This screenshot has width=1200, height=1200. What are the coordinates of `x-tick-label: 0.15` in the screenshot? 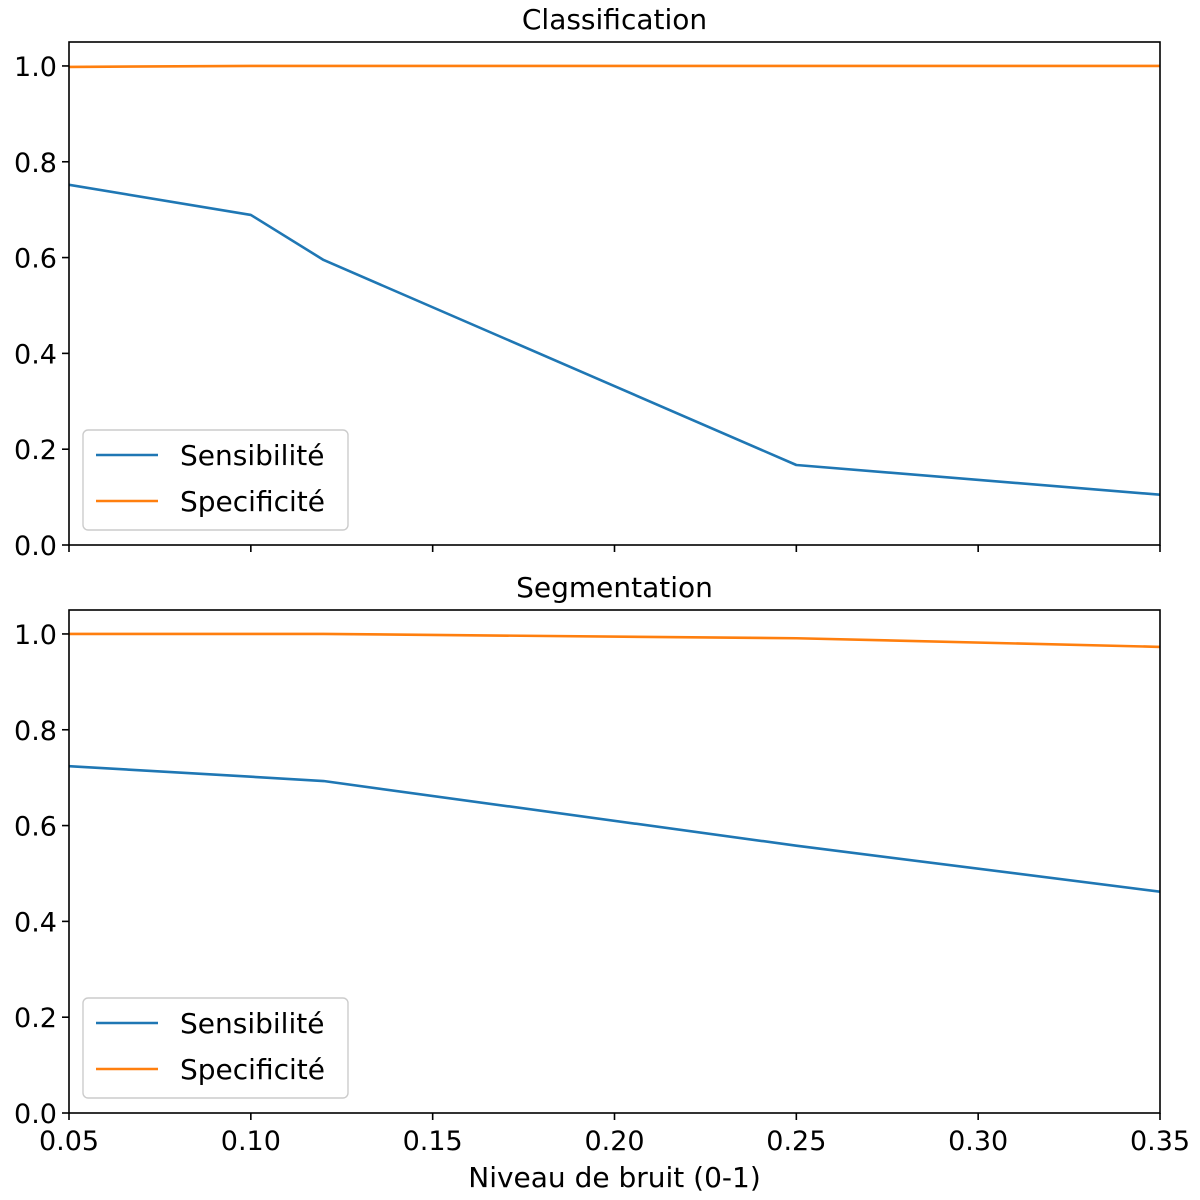 It's located at (433, 1141).